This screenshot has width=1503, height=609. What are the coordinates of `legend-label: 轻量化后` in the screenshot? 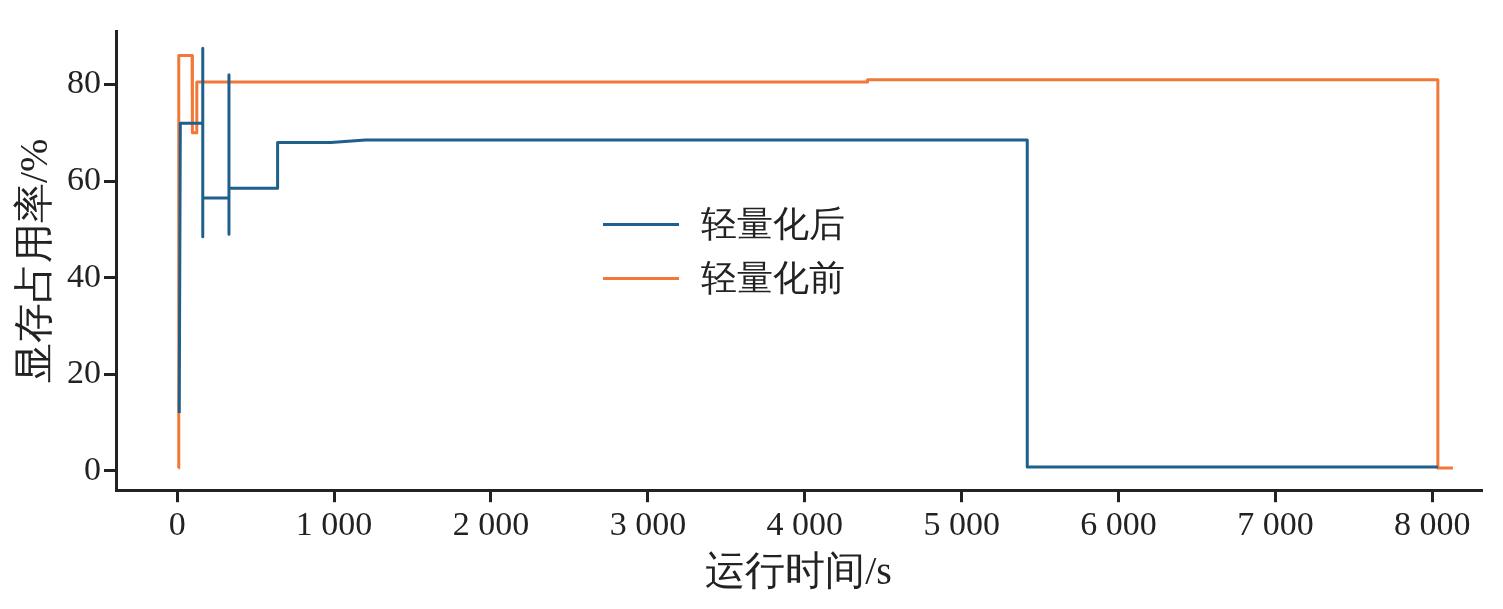 It's located at (772, 225).